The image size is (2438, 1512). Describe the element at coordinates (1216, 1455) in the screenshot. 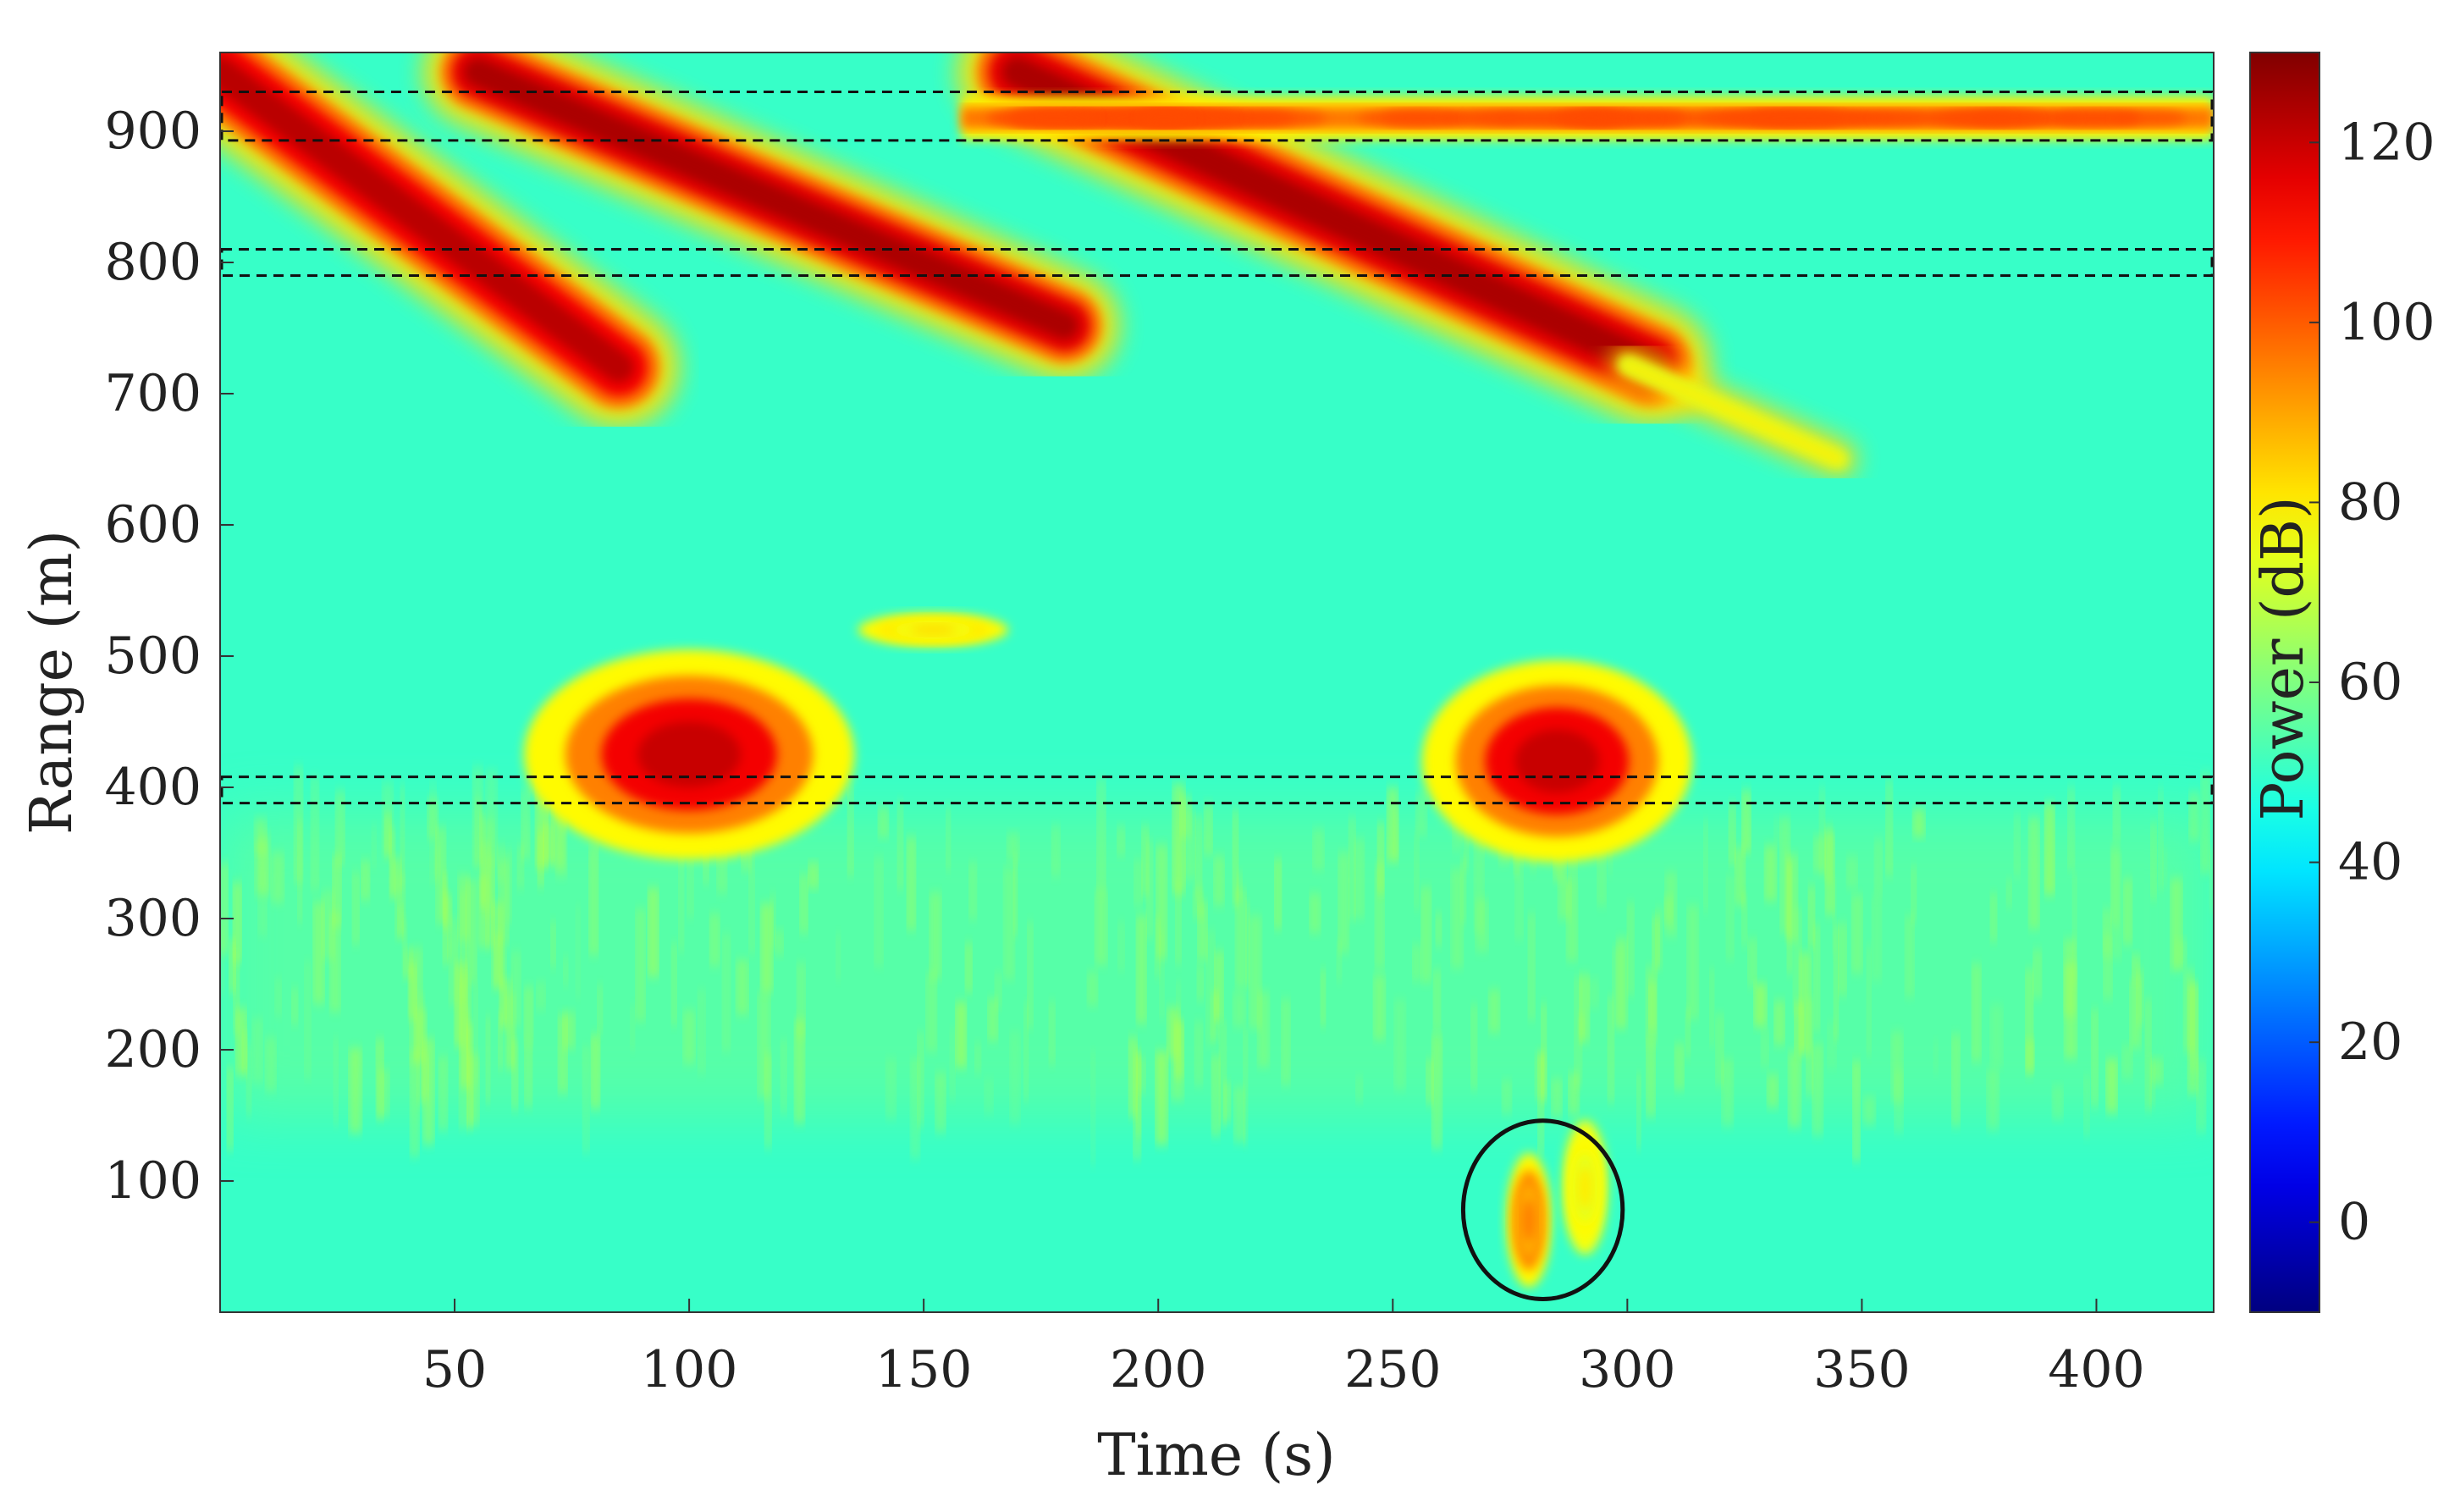

I see `x-axis-label: Time (s)` at that location.